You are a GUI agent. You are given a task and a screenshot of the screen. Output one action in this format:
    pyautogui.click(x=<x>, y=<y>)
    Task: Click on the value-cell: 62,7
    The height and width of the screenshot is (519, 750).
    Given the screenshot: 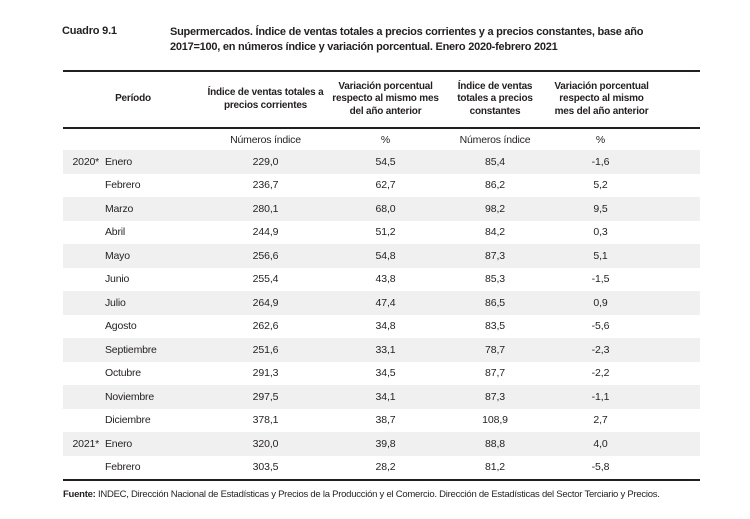 What is the action you would take?
    pyautogui.click(x=385, y=185)
    